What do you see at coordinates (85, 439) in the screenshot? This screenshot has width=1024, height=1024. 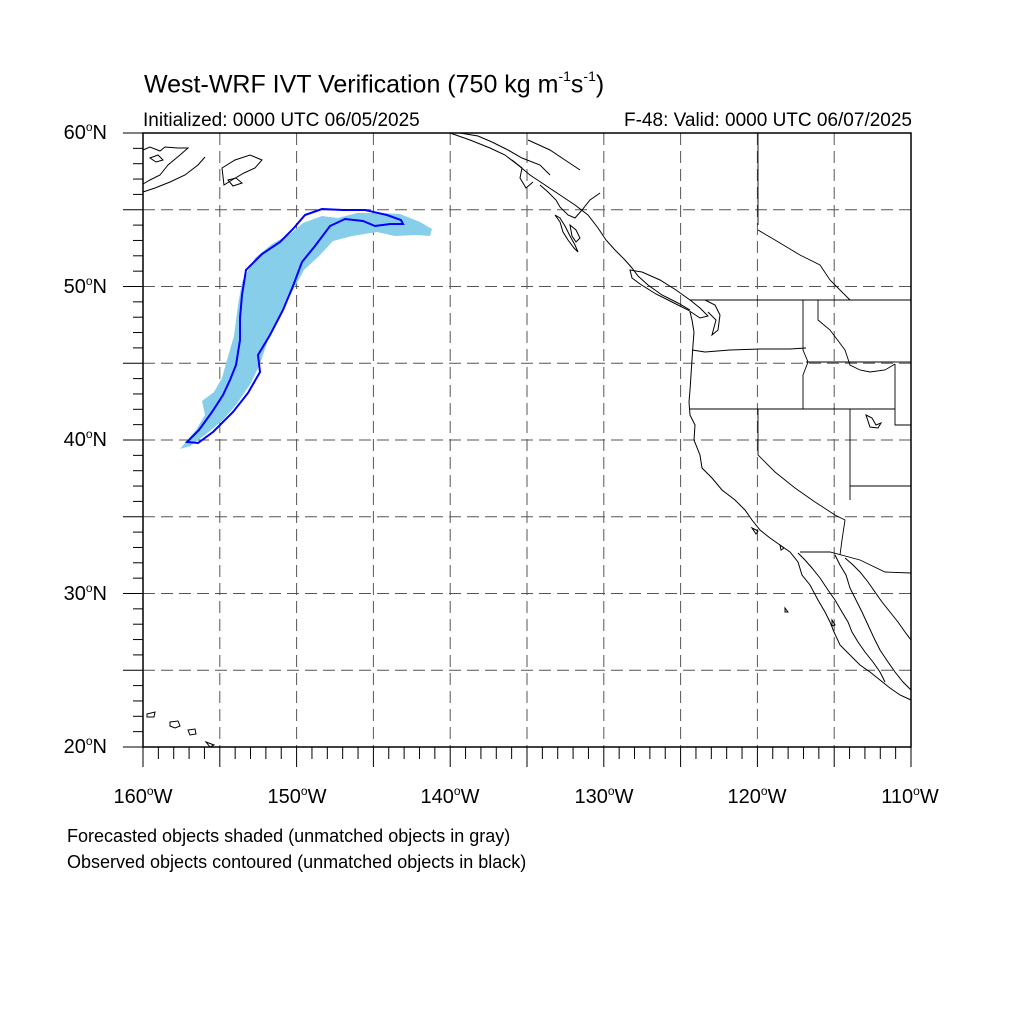 I see `lat-label-40: 40oN` at bounding box center [85, 439].